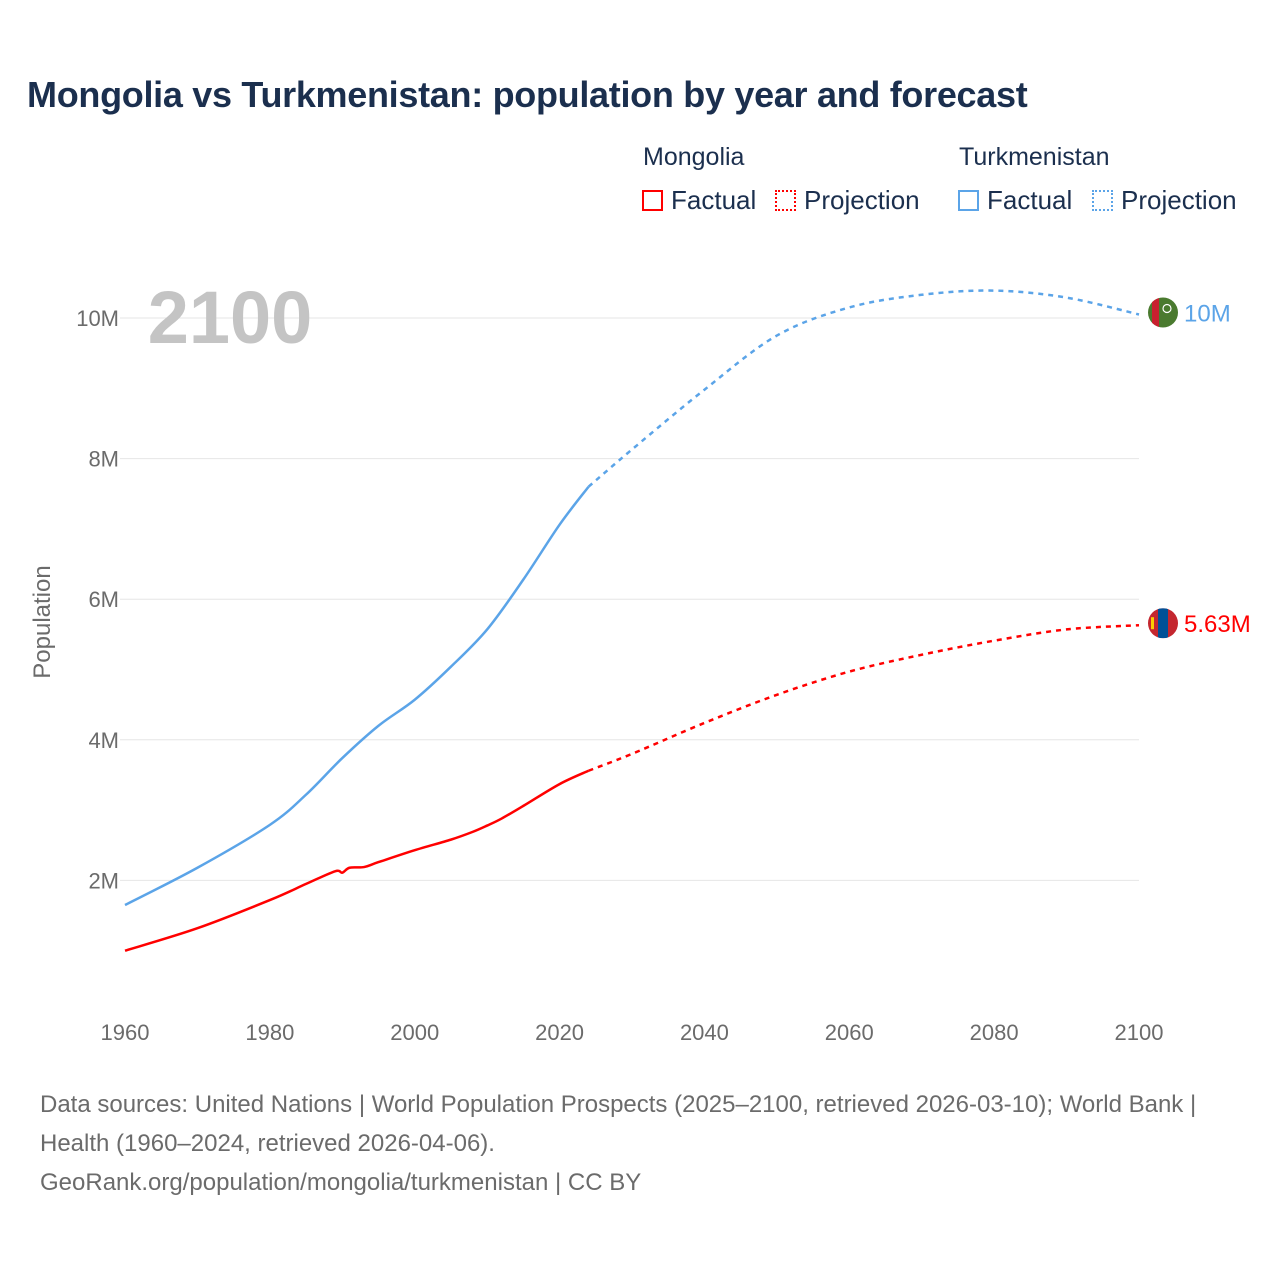 The image size is (1280, 1280). Describe the element at coordinates (1163, 312) in the screenshot. I see `turkmenistan-flag-icon` at that location.